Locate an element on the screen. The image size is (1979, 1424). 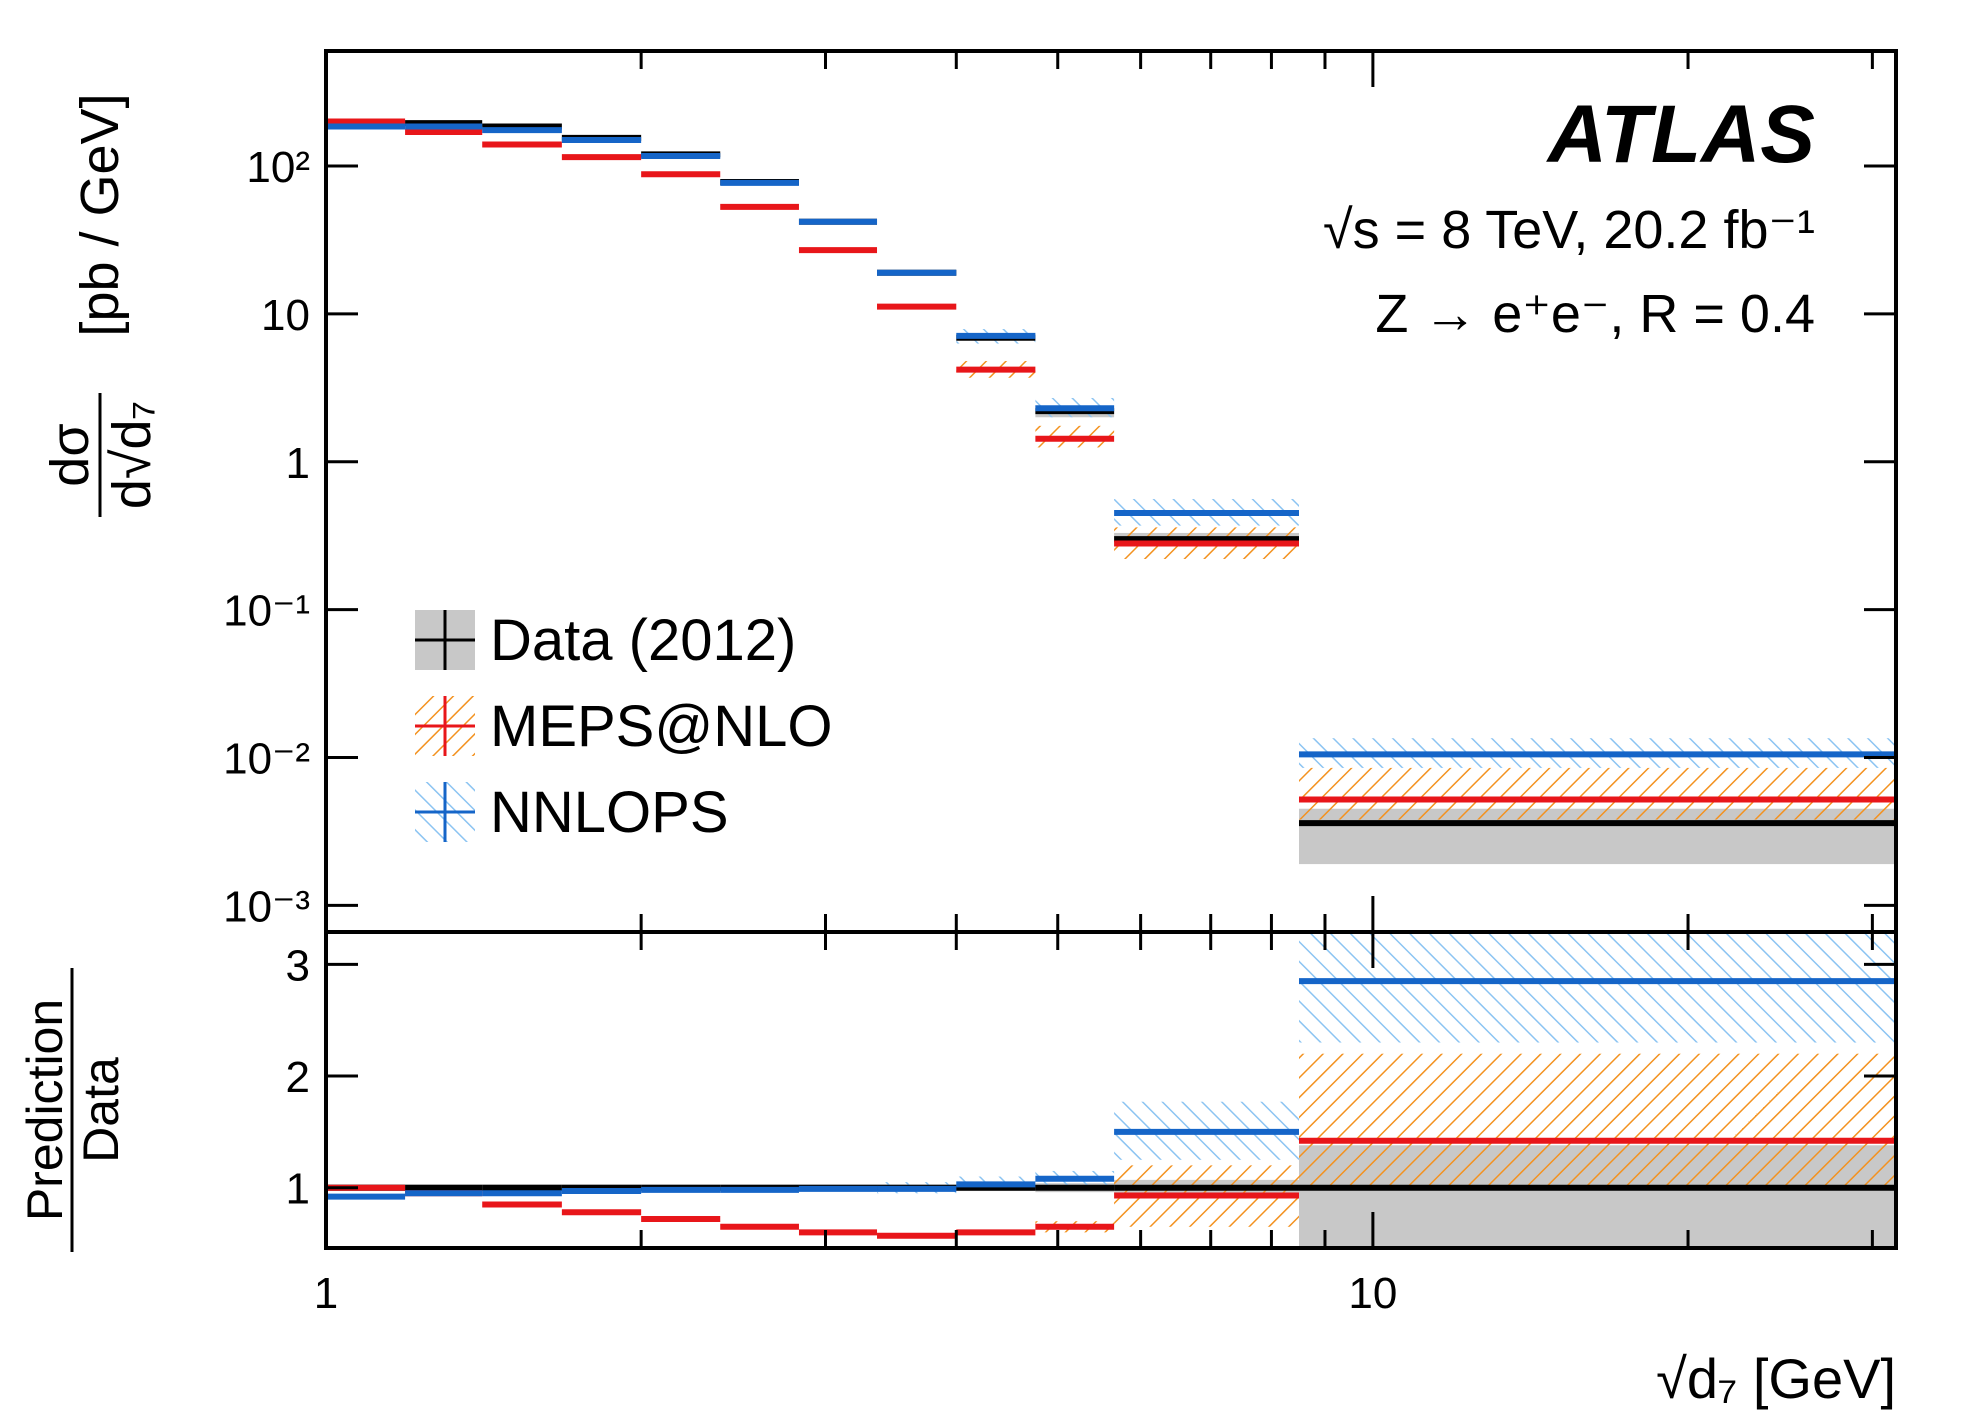
annotation: Z → e⁺e⁻, R = 0.4 is located at coordinates (1595, 314).